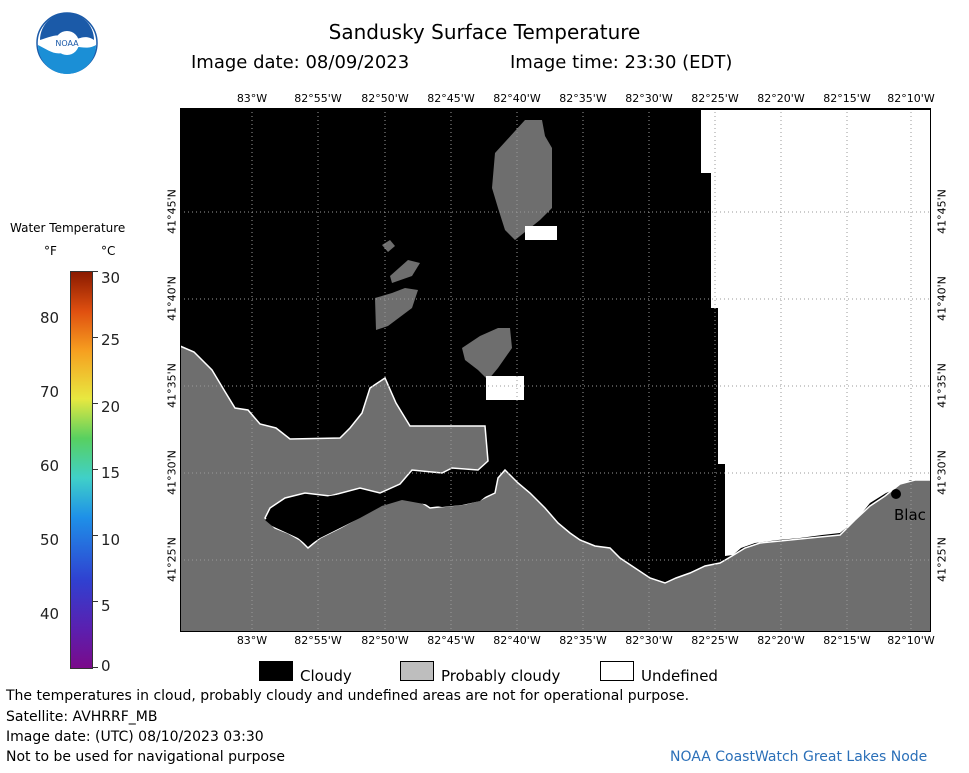 The height and width of the screenshot is (773, 969). What do you see at coordinates (942, 559) in the screenshot?
I see `lat-tick-right: 41°25'N` at bounding box center [942, 559].